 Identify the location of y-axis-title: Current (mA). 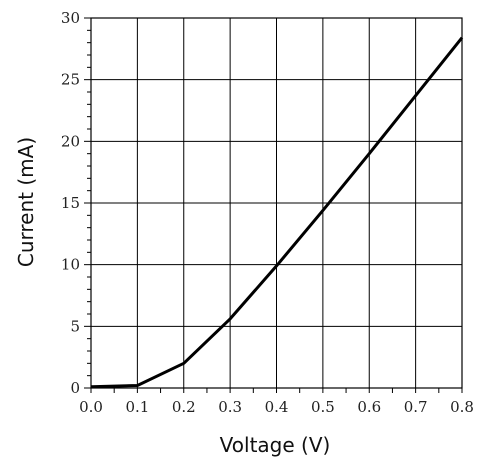
(26, 202).